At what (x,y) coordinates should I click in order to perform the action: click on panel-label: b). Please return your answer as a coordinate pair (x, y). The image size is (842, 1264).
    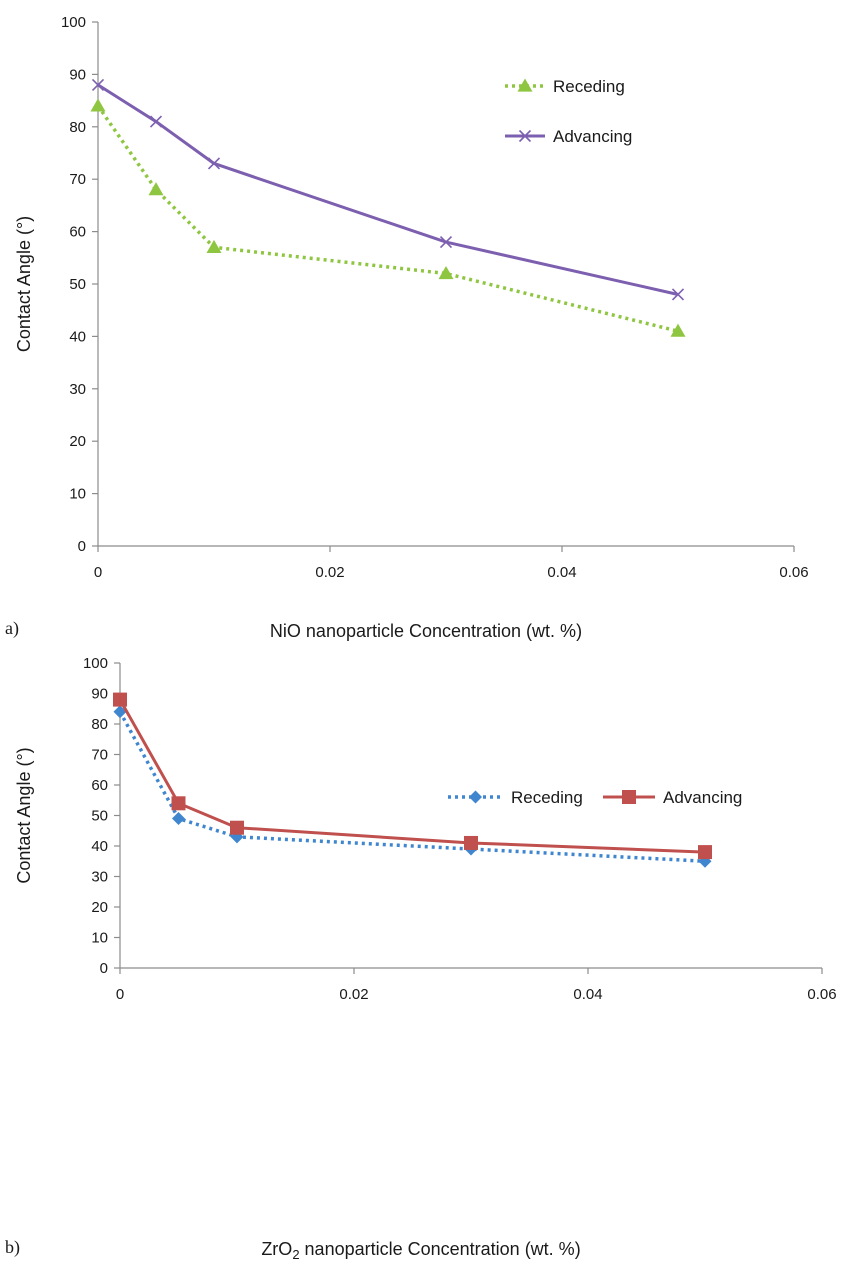
    Looking at the image, I should click on (12, 1247).